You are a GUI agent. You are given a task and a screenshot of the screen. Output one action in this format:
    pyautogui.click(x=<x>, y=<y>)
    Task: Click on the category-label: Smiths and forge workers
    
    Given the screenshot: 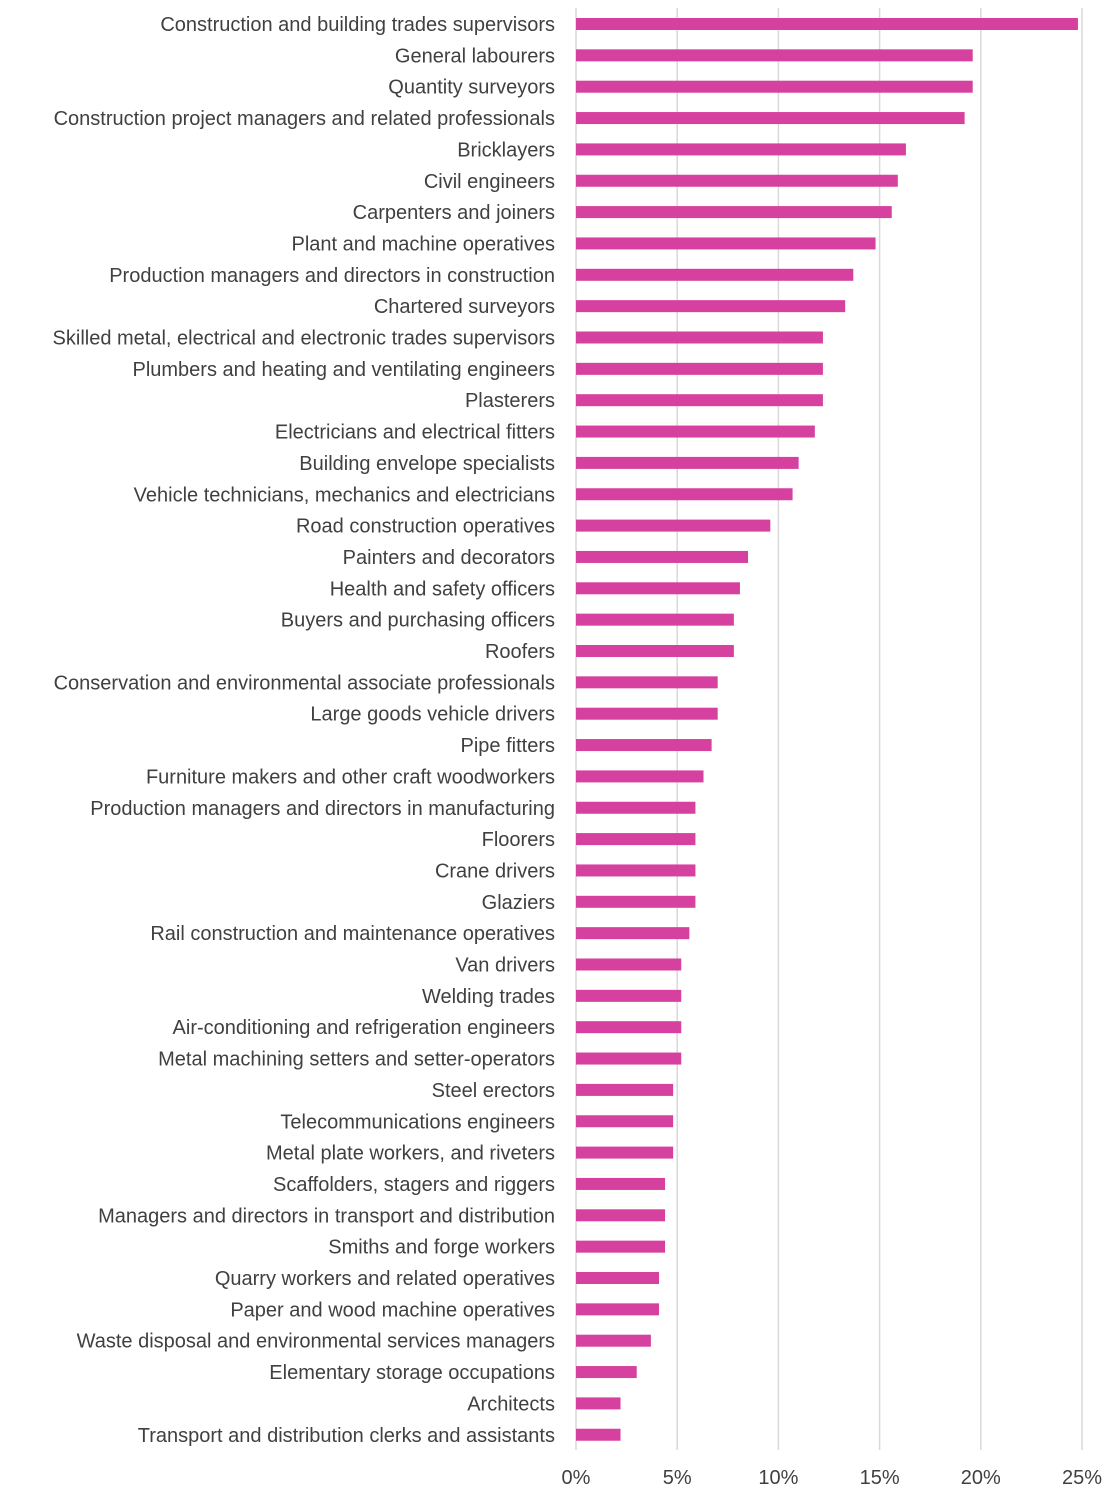 What is the action you would take?
    pyautogui.click(x=441, y=1248)
    